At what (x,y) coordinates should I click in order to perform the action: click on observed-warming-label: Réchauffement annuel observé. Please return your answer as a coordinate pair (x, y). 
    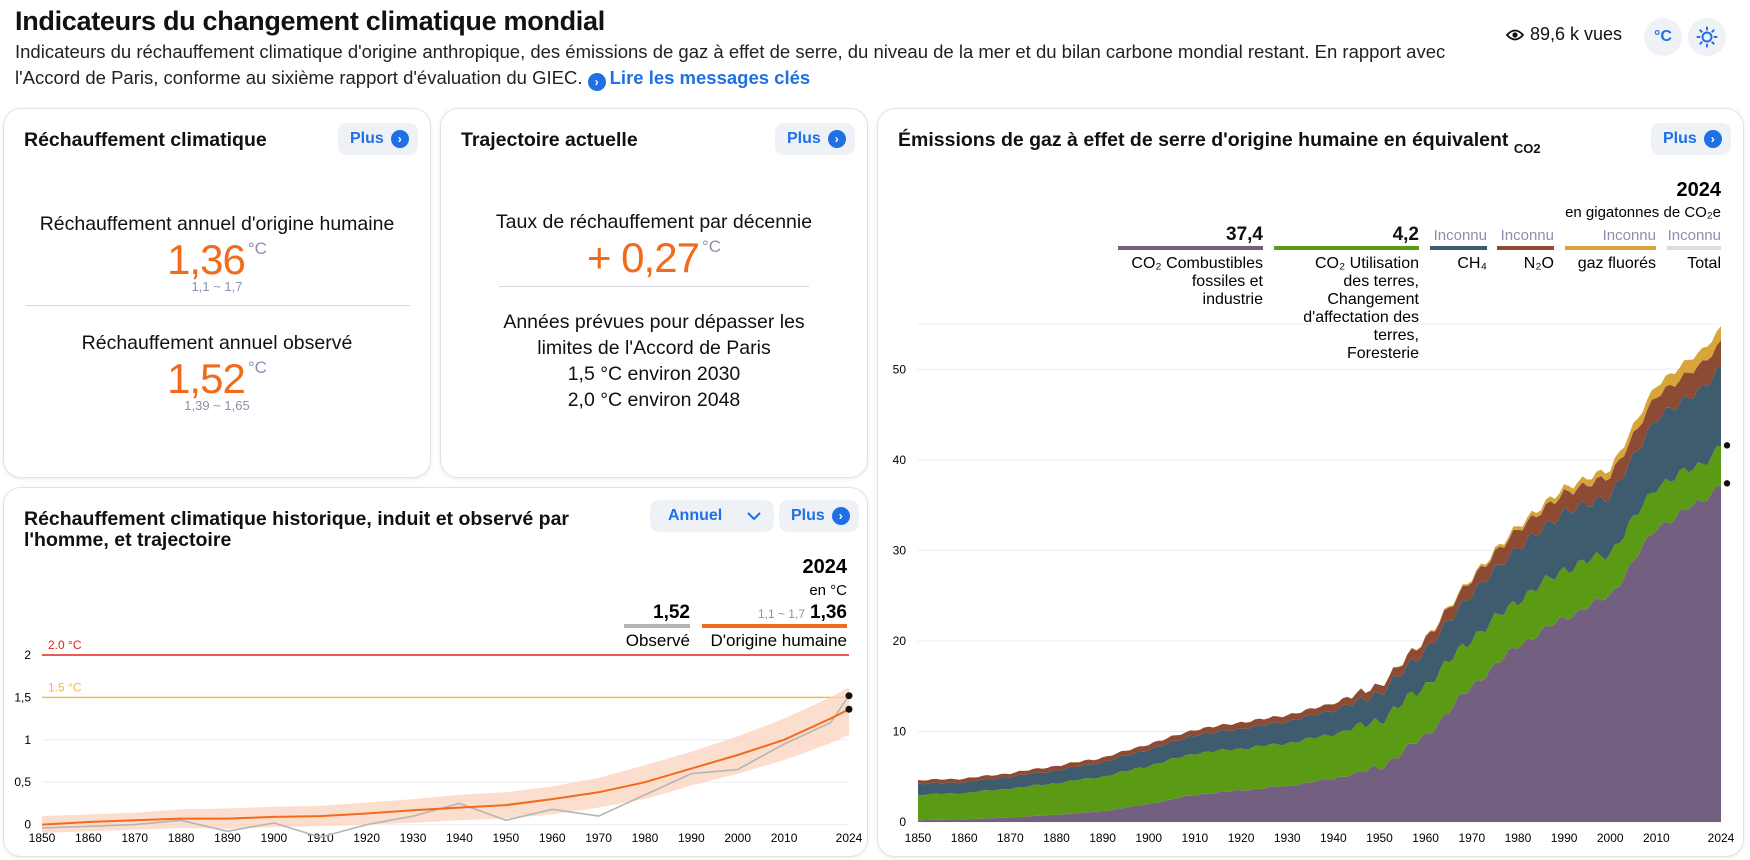
    Looking at the image, I should click on (217, 343).